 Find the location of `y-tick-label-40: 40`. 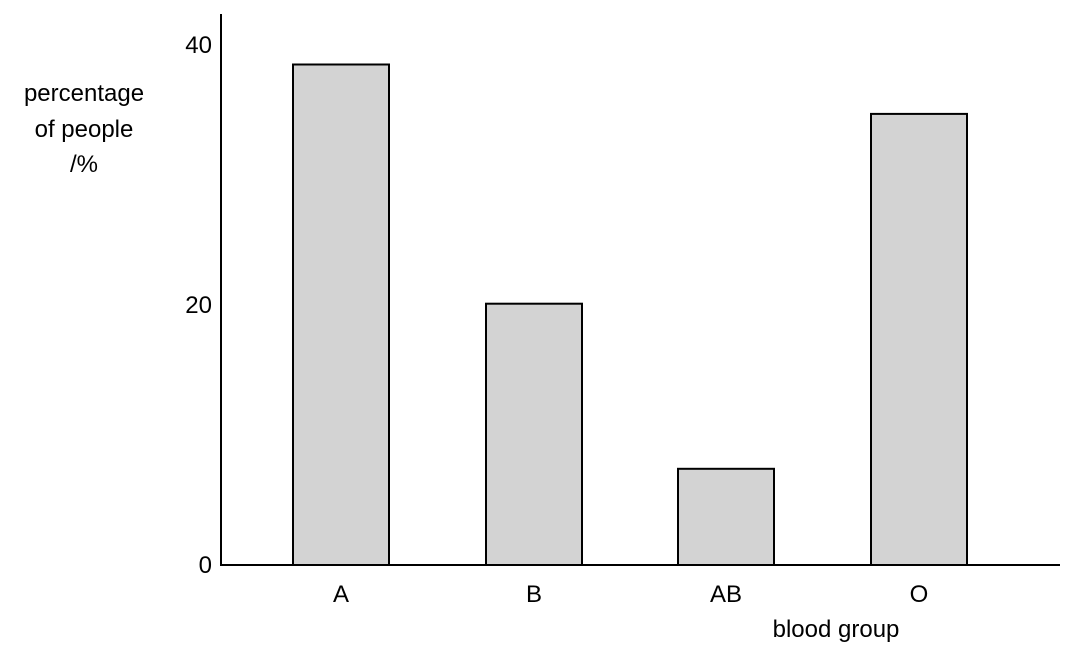

y-tick-label-40: 40 is located at coordinates (198, 45).